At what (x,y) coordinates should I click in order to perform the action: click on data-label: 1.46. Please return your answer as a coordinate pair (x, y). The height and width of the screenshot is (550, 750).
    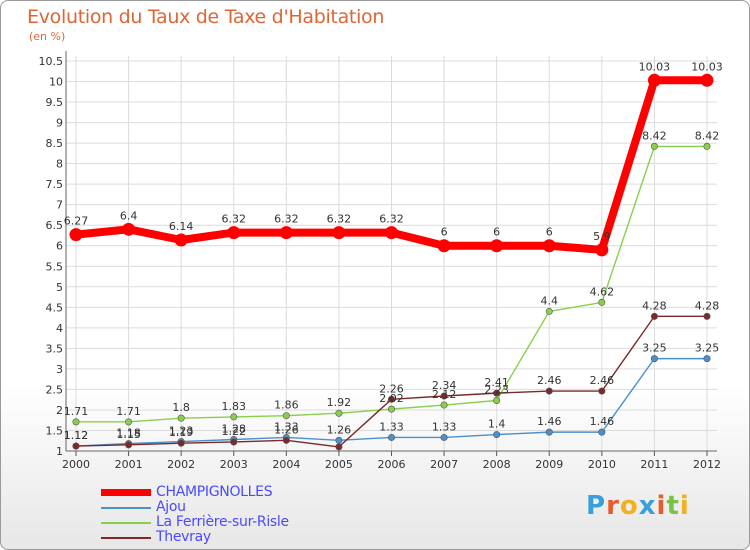
    Looking at the image, I should click on (549, 421).